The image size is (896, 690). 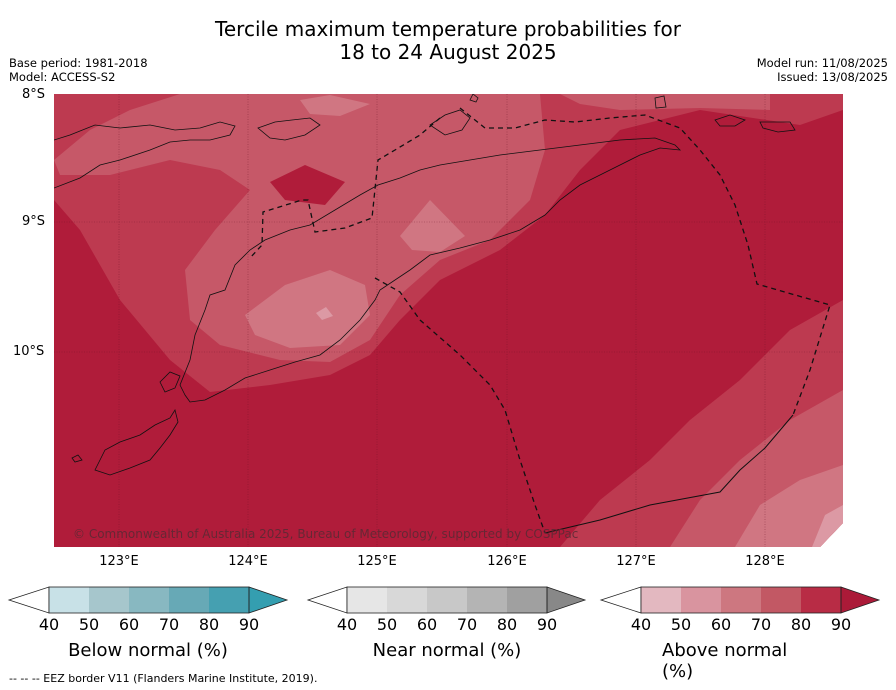 I want to click on colorbar-below, so click(x=148, y=600).